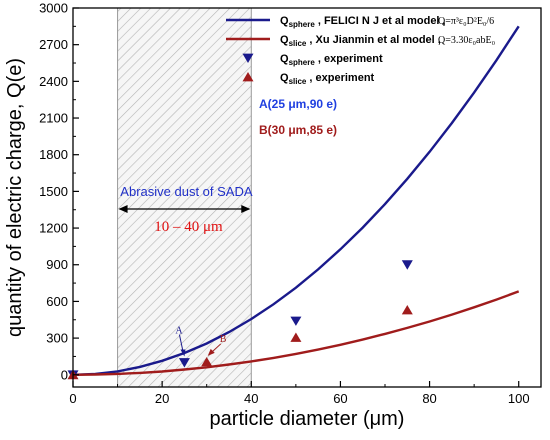 The height and width of the screenshot is (440, 550). I want to click on legend-formula: Q=3.30ε₀abE₀, so click(467, 40).